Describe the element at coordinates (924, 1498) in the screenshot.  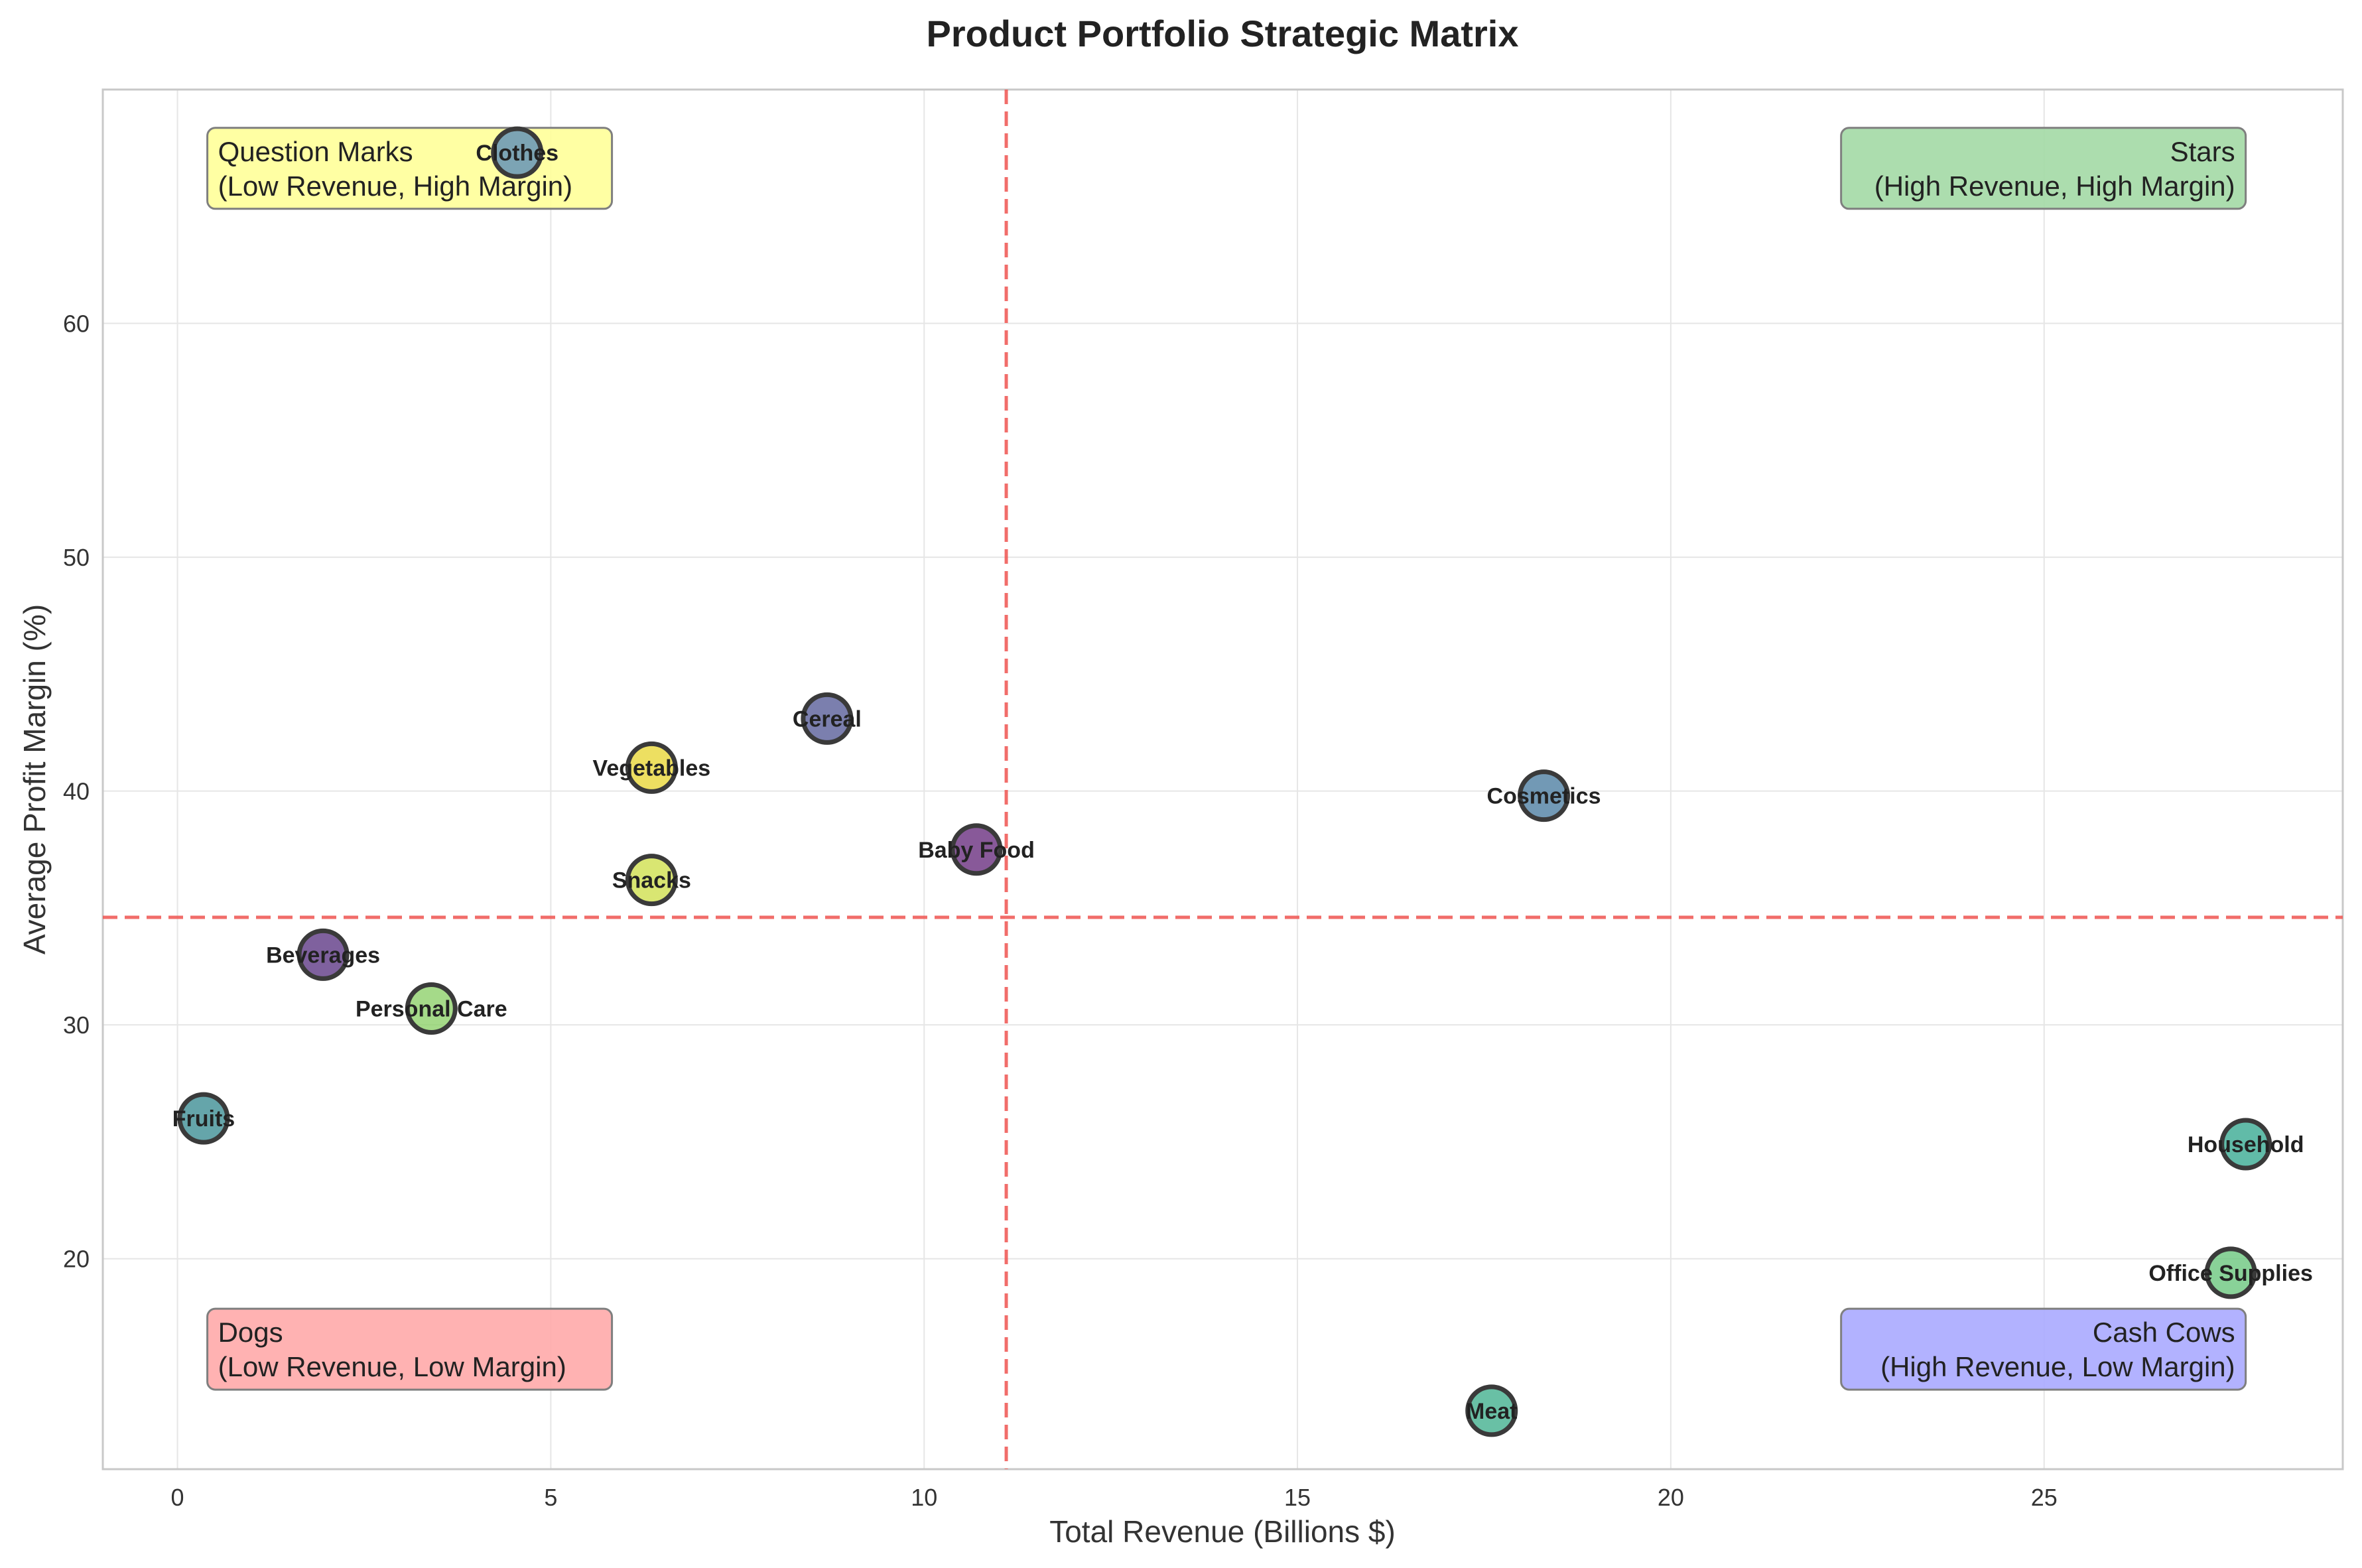
I see `x-tick-label: 10` at that location.